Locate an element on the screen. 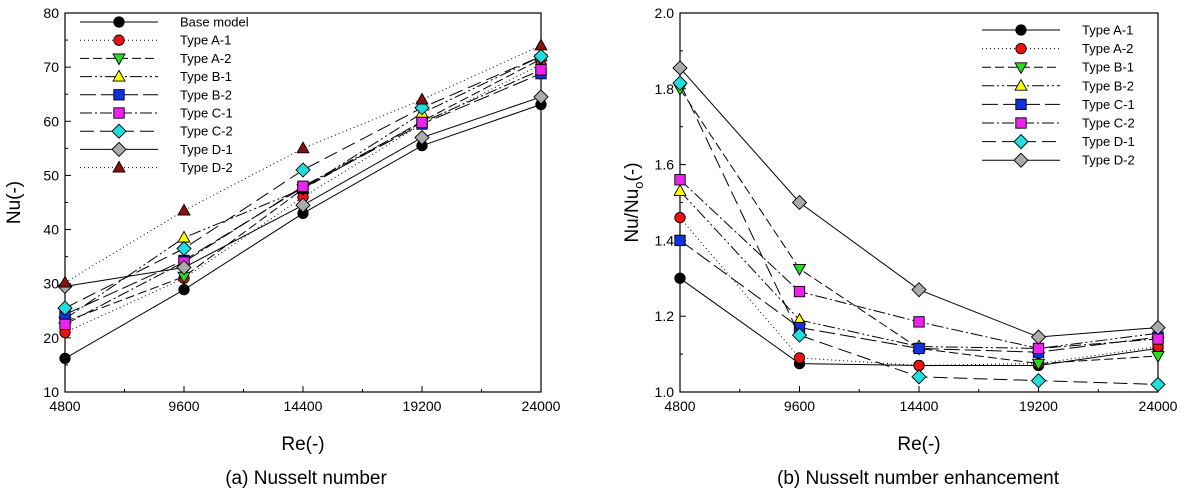  y-tick-label: 1.6 is located at coordinates (665, 165).